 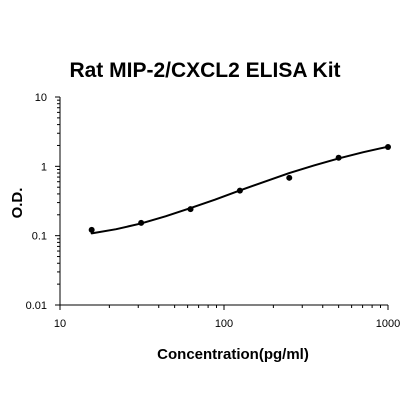 I want to click on y-tick-label: 0.01, so click(x=36, y=306).